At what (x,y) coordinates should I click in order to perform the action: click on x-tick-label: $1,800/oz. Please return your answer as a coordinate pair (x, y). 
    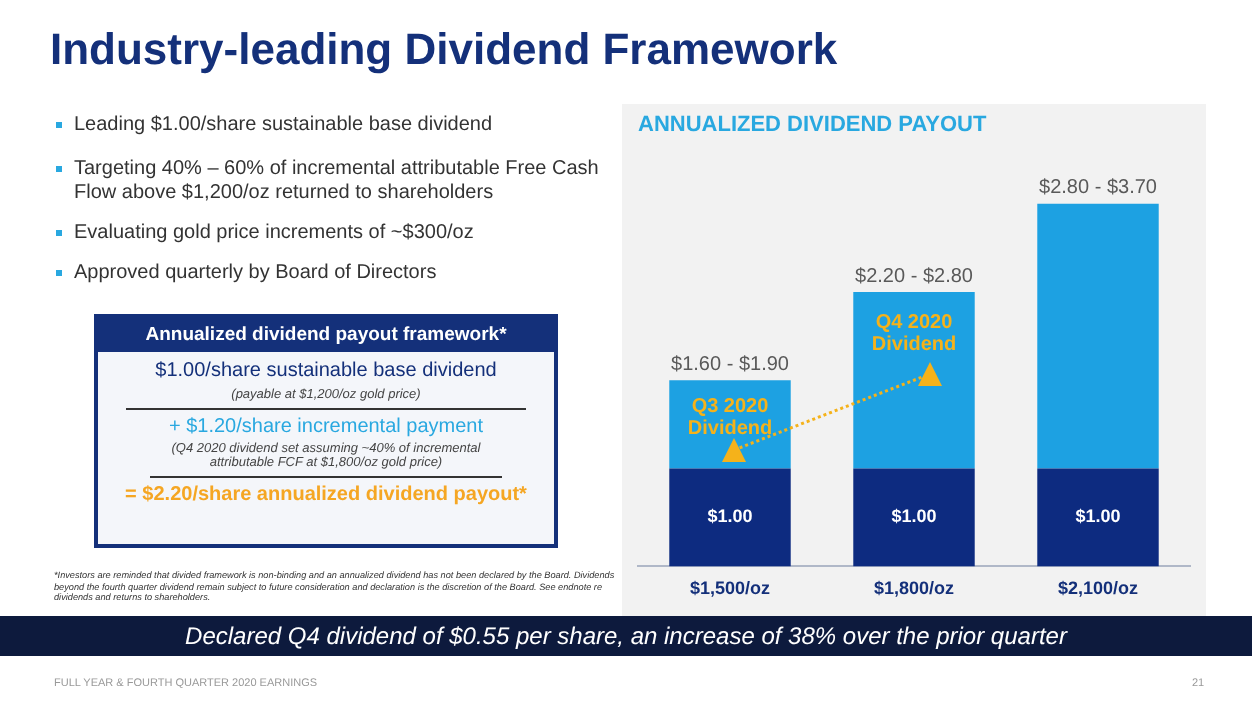
    Looking at the image, I should click on (914, 588).